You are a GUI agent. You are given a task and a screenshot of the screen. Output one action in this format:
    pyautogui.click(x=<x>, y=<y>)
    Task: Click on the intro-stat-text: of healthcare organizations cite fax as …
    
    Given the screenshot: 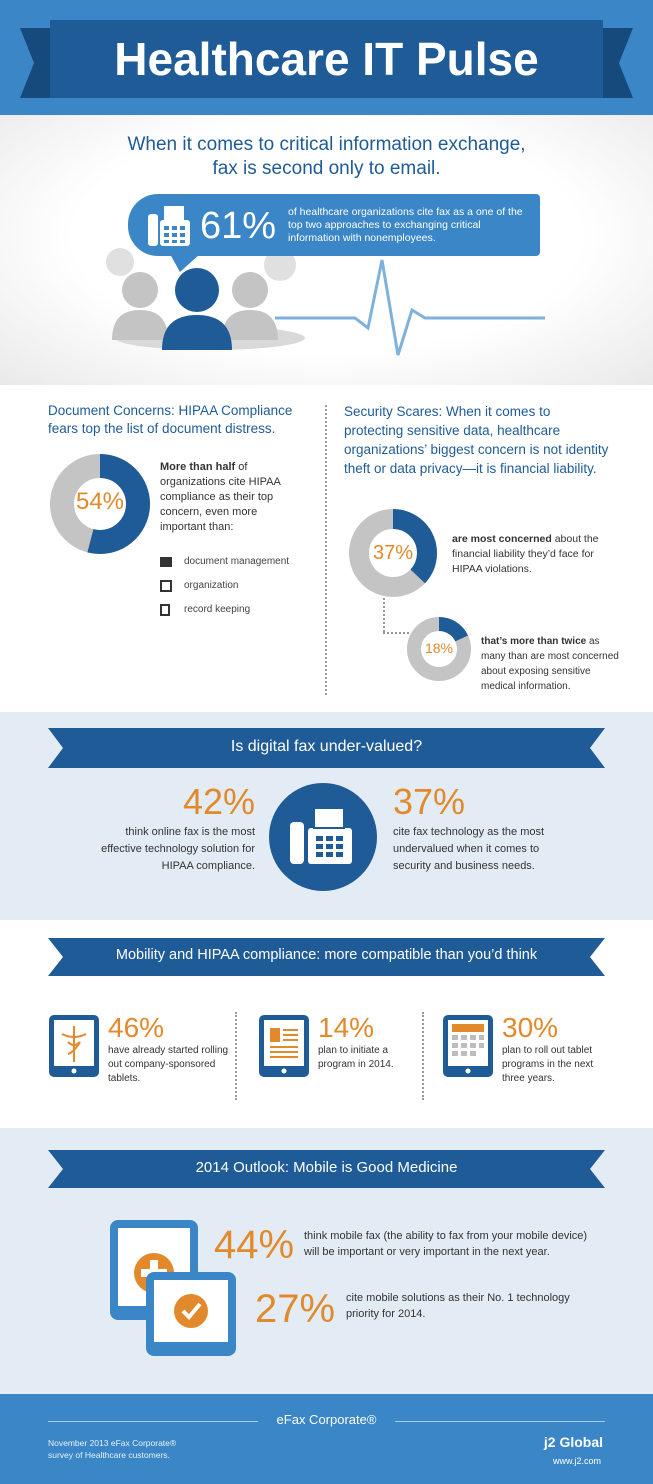 What is the action you would take?
    pyautogui.click(x=405, y=225)
    